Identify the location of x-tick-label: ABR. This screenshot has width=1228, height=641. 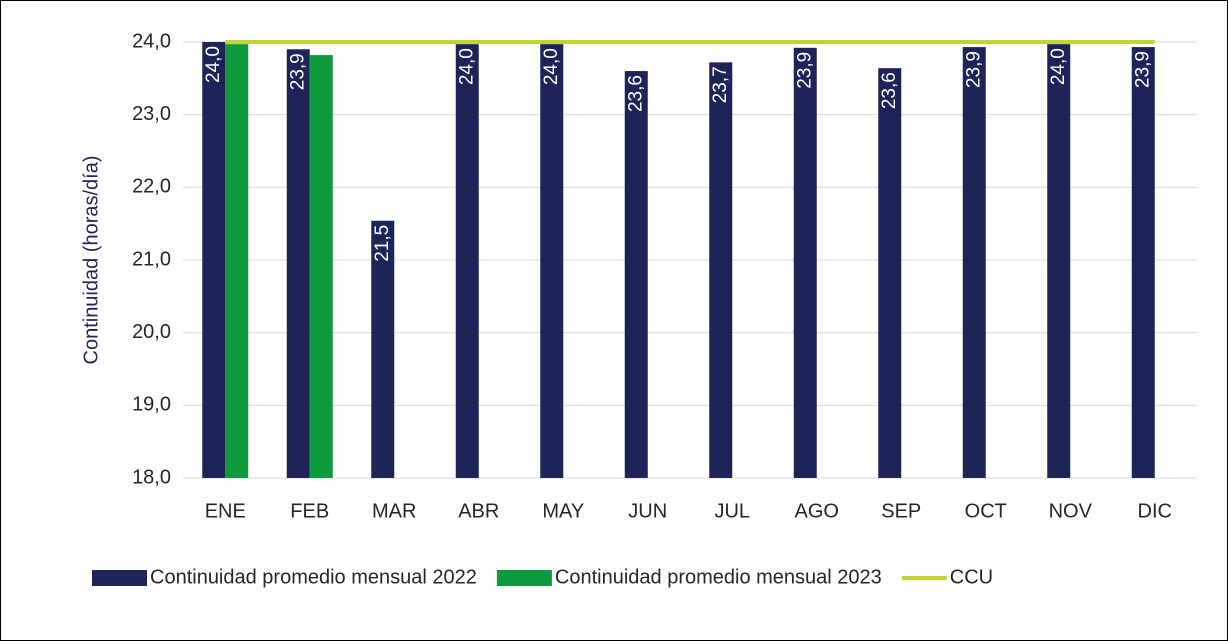
(478, 511).